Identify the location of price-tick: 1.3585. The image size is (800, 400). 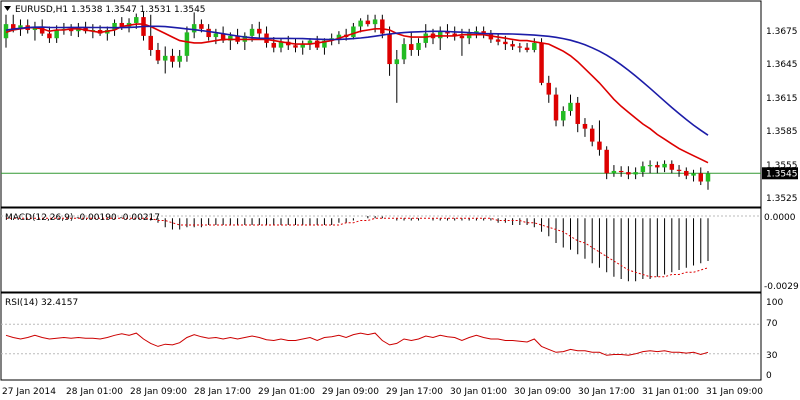
(782, 132).